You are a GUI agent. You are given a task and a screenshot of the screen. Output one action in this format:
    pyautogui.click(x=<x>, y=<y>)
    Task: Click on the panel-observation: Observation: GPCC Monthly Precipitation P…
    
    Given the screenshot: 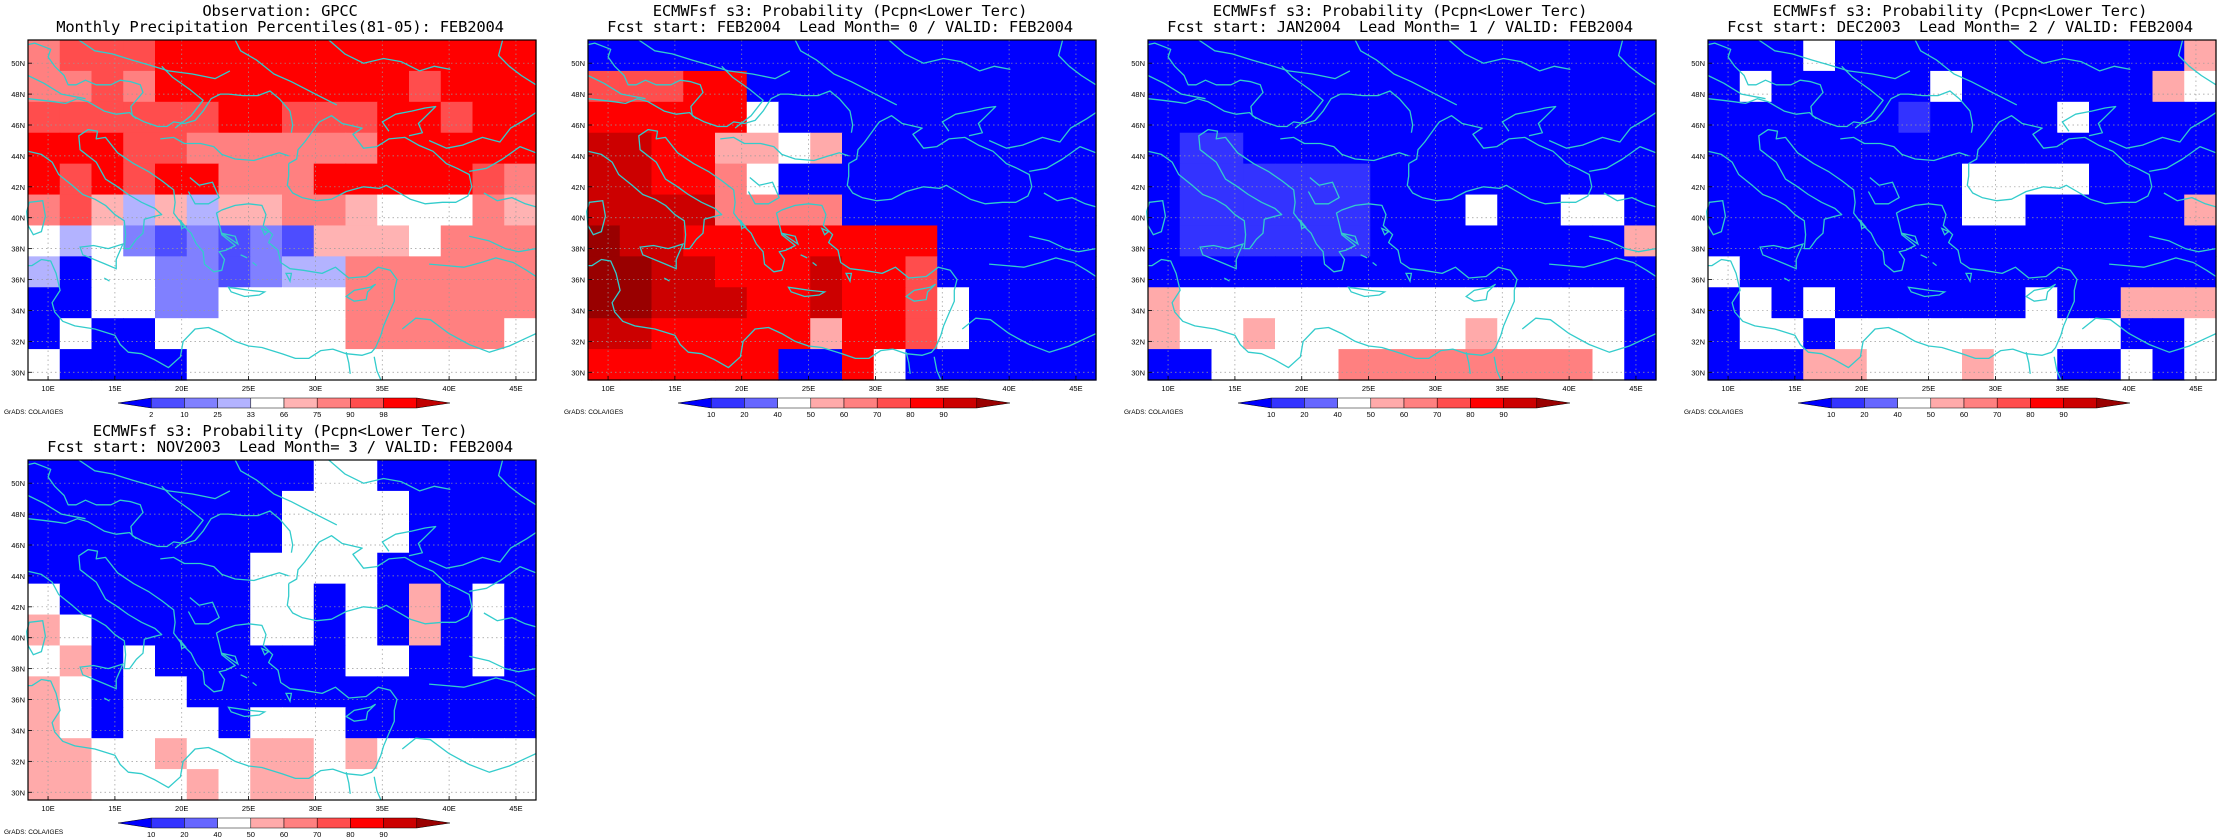 What is the action you would take?
    pyautogui.click(x=280, y=210)
    